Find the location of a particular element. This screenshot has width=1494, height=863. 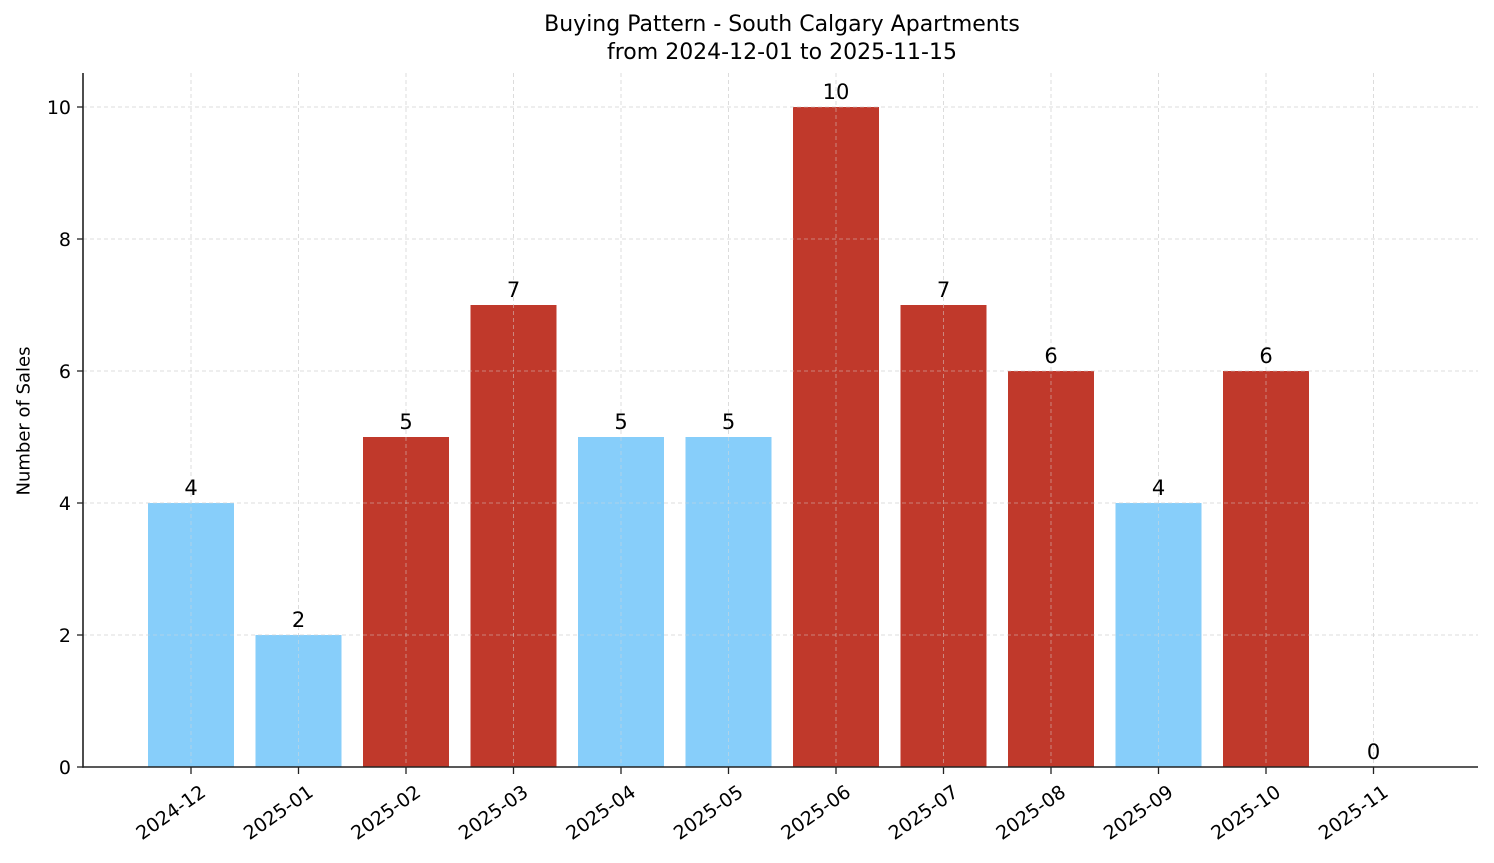

x-tick-label: 2025-04 is located at coordinates (601, 813).